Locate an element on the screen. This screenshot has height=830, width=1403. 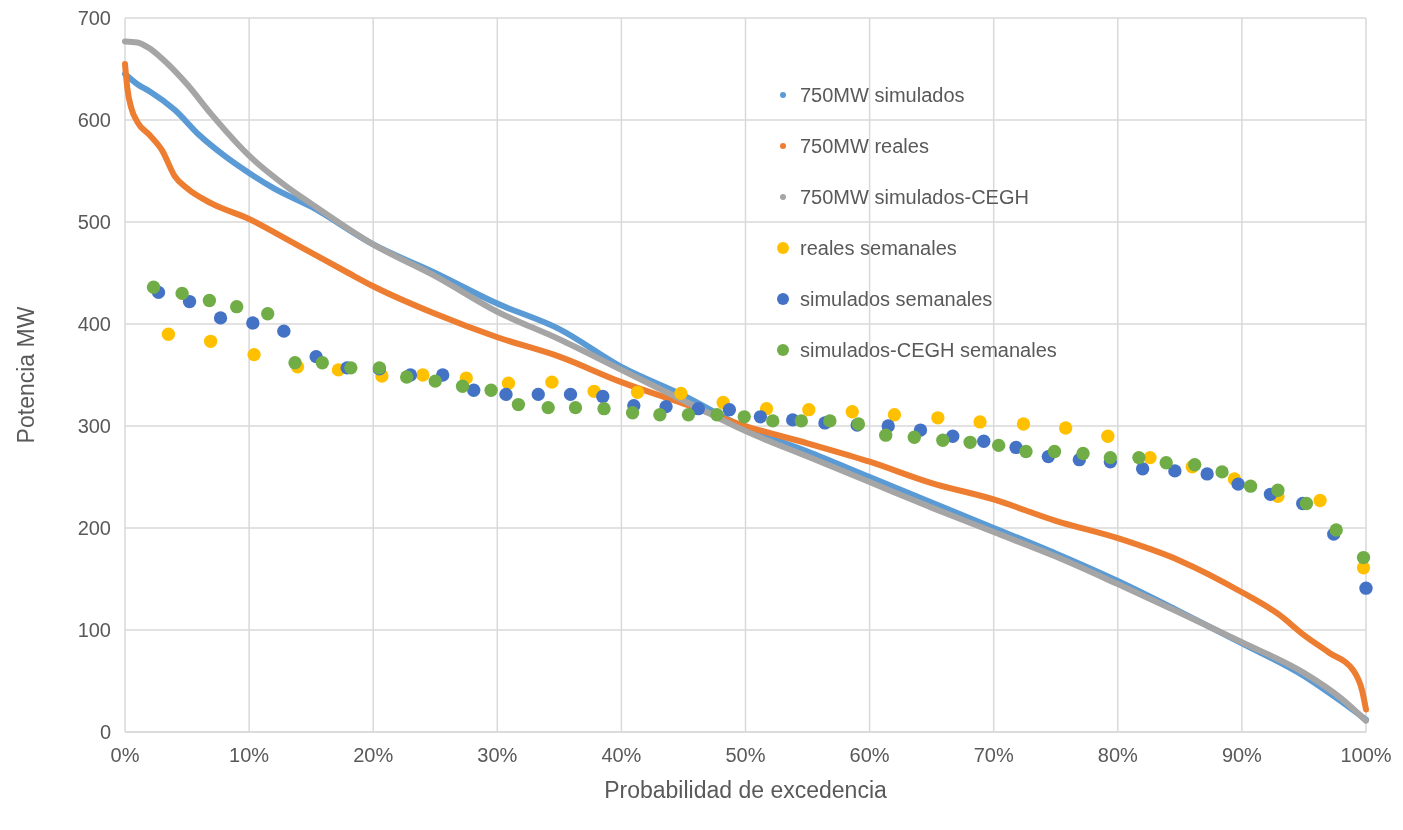
x-tick-label: 80% is located at coordinates (1118, 755).